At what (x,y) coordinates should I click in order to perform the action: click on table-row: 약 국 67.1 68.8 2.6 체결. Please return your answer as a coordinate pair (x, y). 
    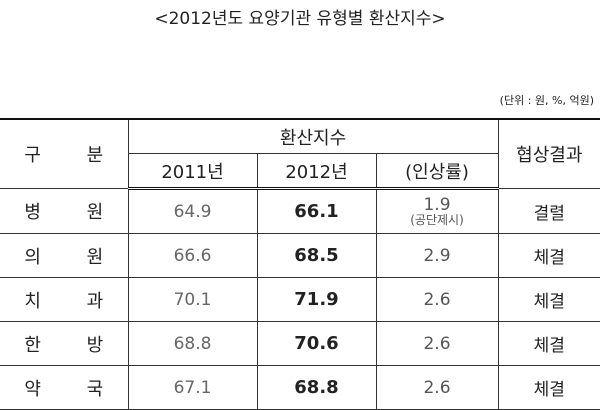
    Looking at the image, I should click on (300, 387).